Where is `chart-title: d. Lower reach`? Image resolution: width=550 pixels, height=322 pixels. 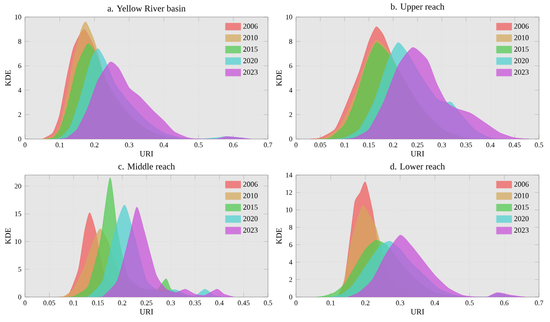
chart-title: d. Lower reach is located at coordinates (417, 166).